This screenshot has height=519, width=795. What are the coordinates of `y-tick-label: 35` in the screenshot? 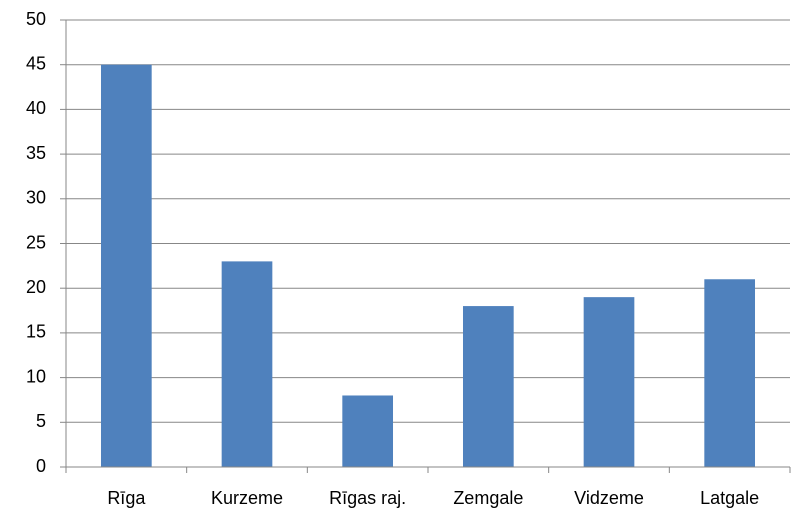 It's located at (36, 153).